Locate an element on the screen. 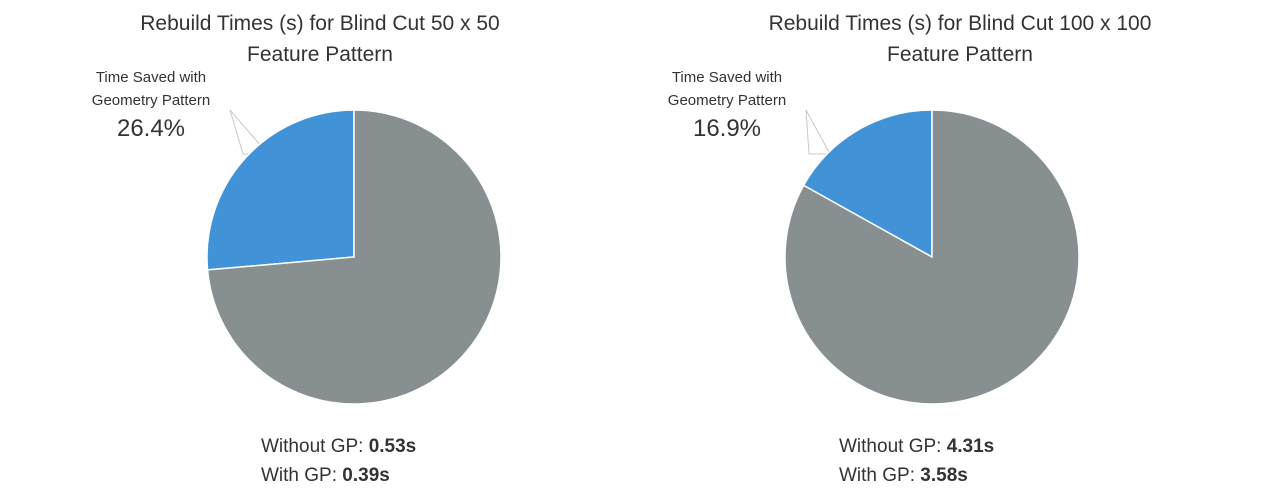 The height and width of the screenshot is (503, 1280). callout-percentage: 26.4% is located at coordinates (151, 128).